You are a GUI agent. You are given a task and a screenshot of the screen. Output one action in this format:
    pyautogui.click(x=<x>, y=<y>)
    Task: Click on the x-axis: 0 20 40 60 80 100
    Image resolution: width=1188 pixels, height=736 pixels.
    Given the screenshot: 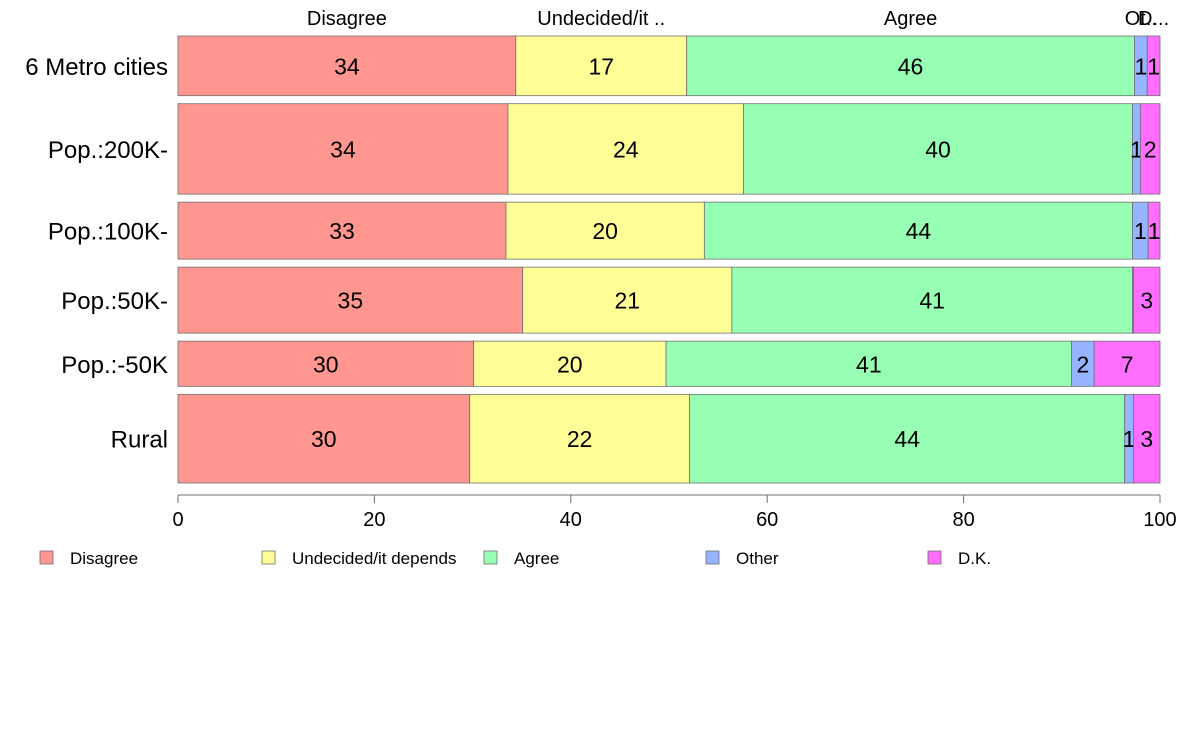 What is the action you would take?
    pyautogui.click(x=674, y=512)
    